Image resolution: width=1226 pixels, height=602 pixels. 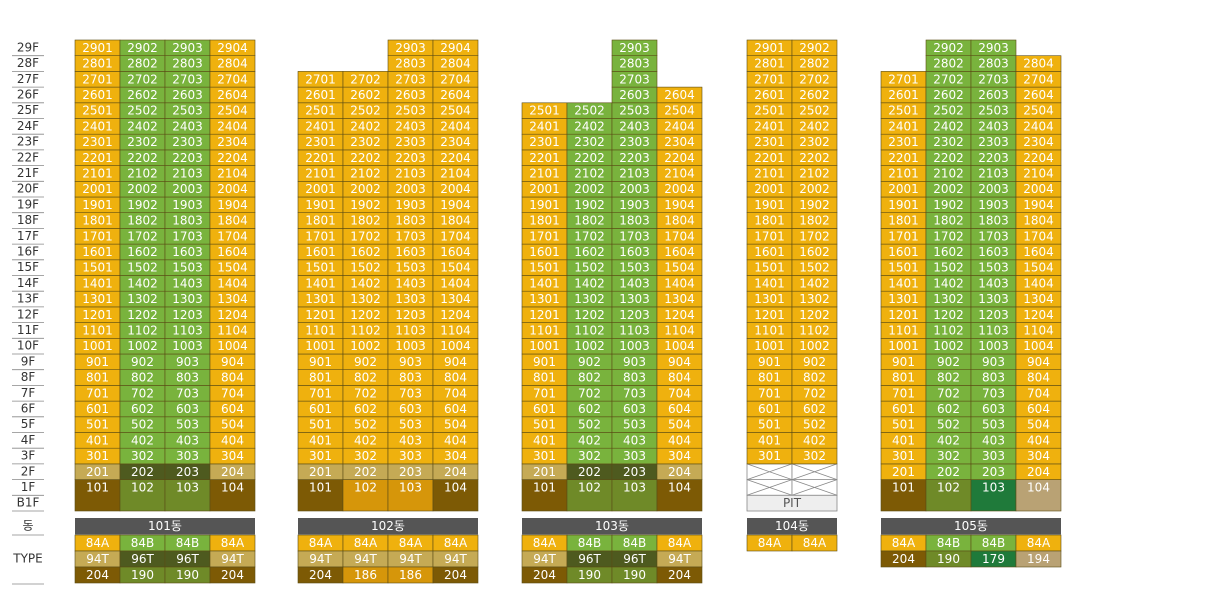 What do you see at coordinates (365, 440) in the screenshot?
I see `unit-number: 402` at bounding box center [365, 440].